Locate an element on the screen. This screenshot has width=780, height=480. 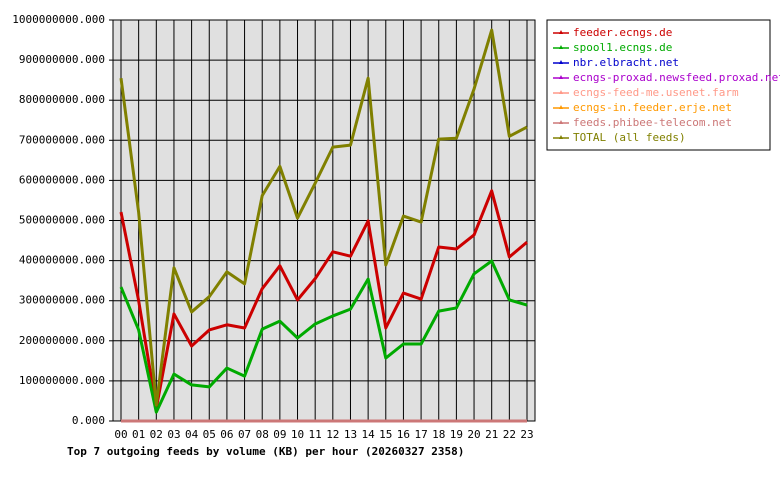
x-tick-label: 14 is located at coordinates (369, 434).